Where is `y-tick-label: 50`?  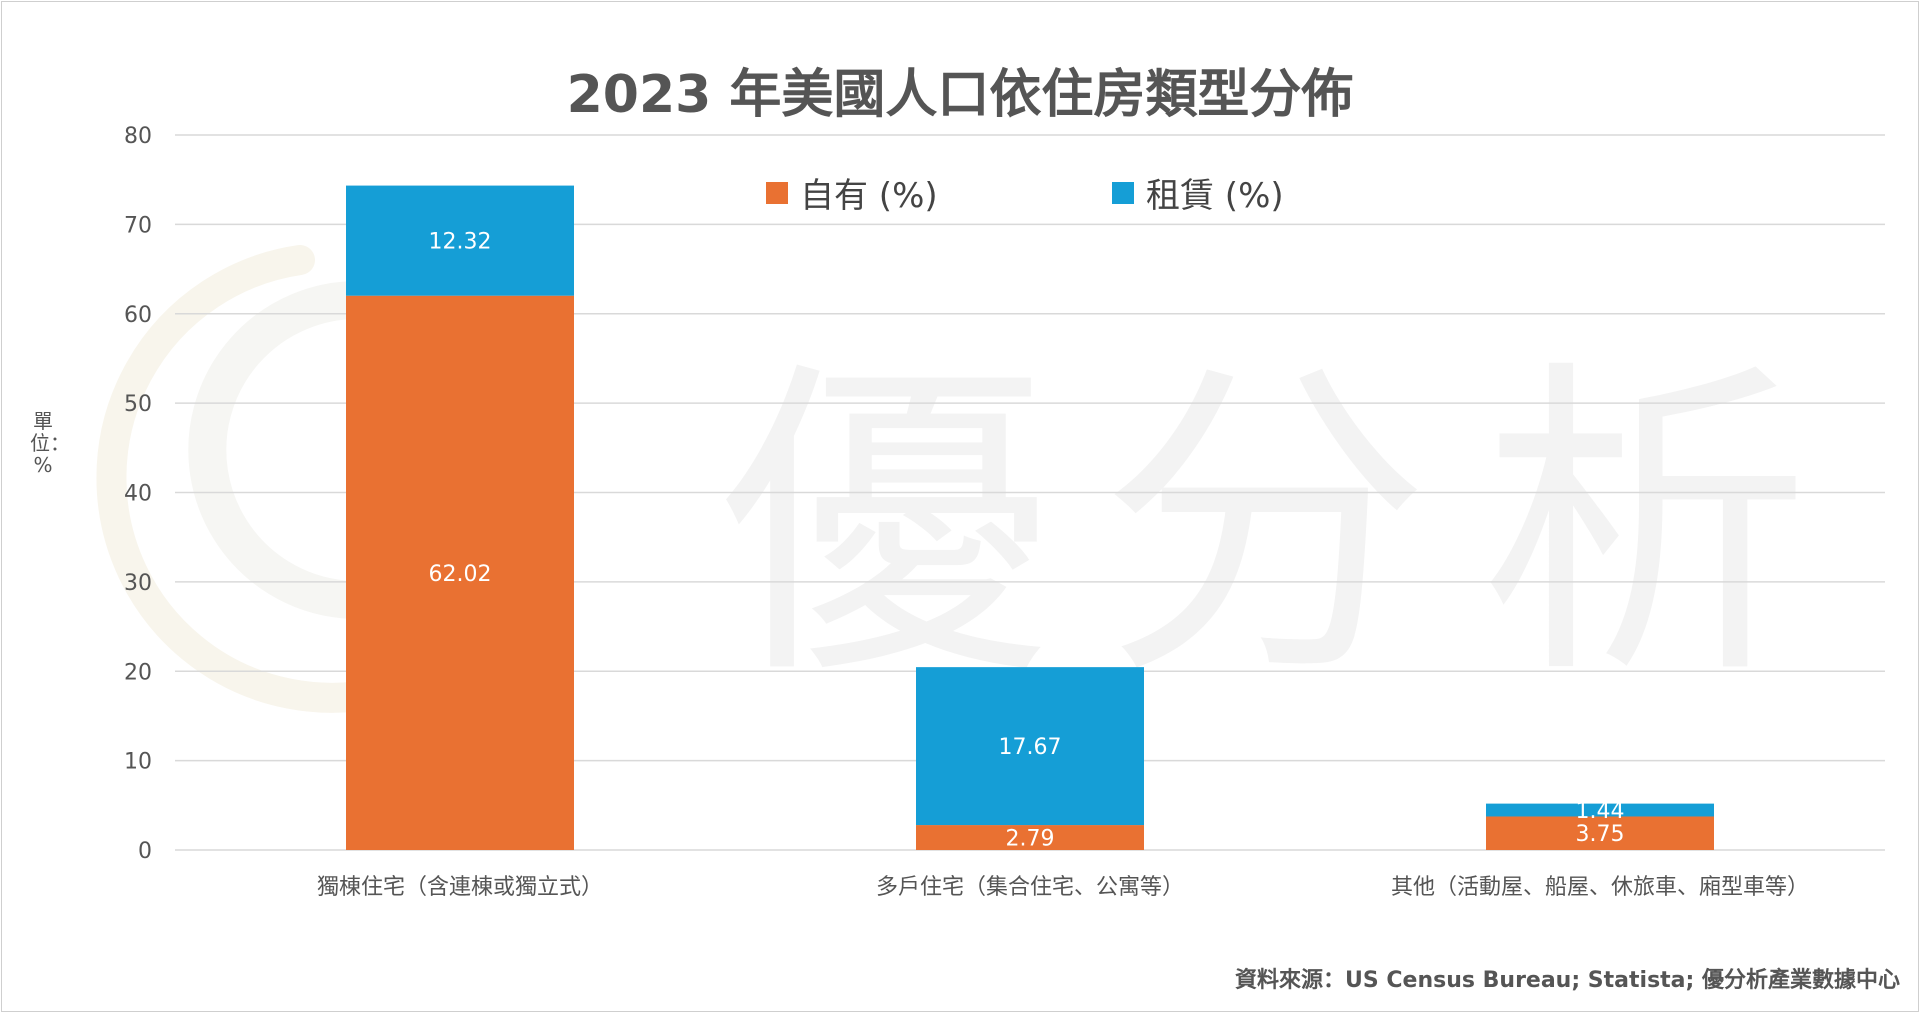 y-tick-label: 50 is located at coordinates (138, 404).